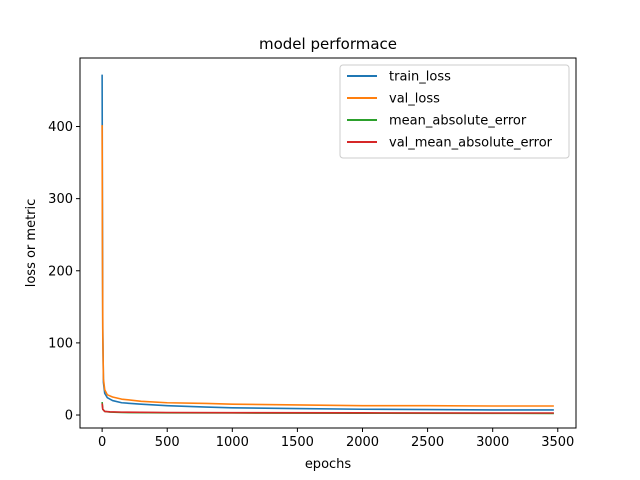 The image size is (640, 480). I want to click on x-tick-label-0: 0, so click(102, 442).